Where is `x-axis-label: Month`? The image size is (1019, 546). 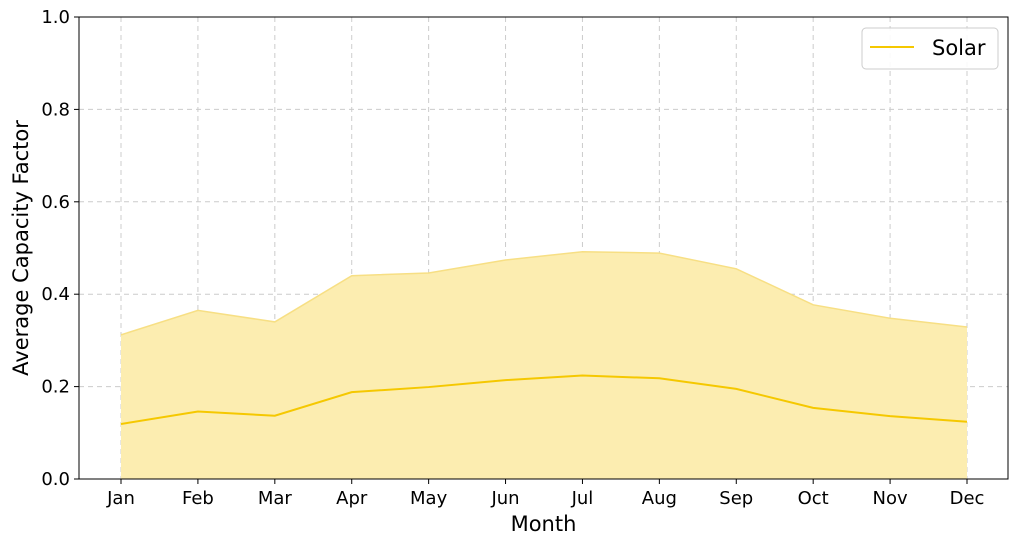 x-axis-label: Month is located at coordinates (544, 524).